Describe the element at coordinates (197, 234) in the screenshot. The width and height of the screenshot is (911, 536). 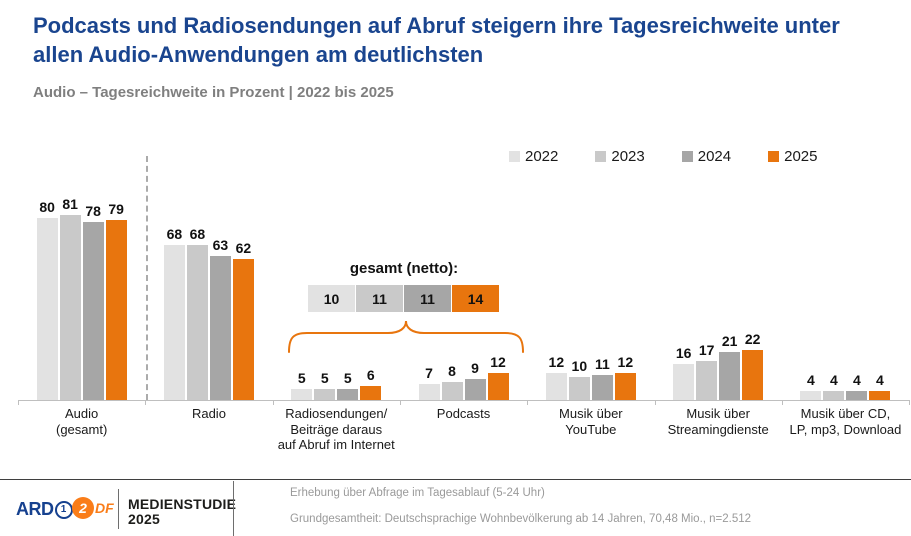
I see `bar-value-label: 68` at that location.